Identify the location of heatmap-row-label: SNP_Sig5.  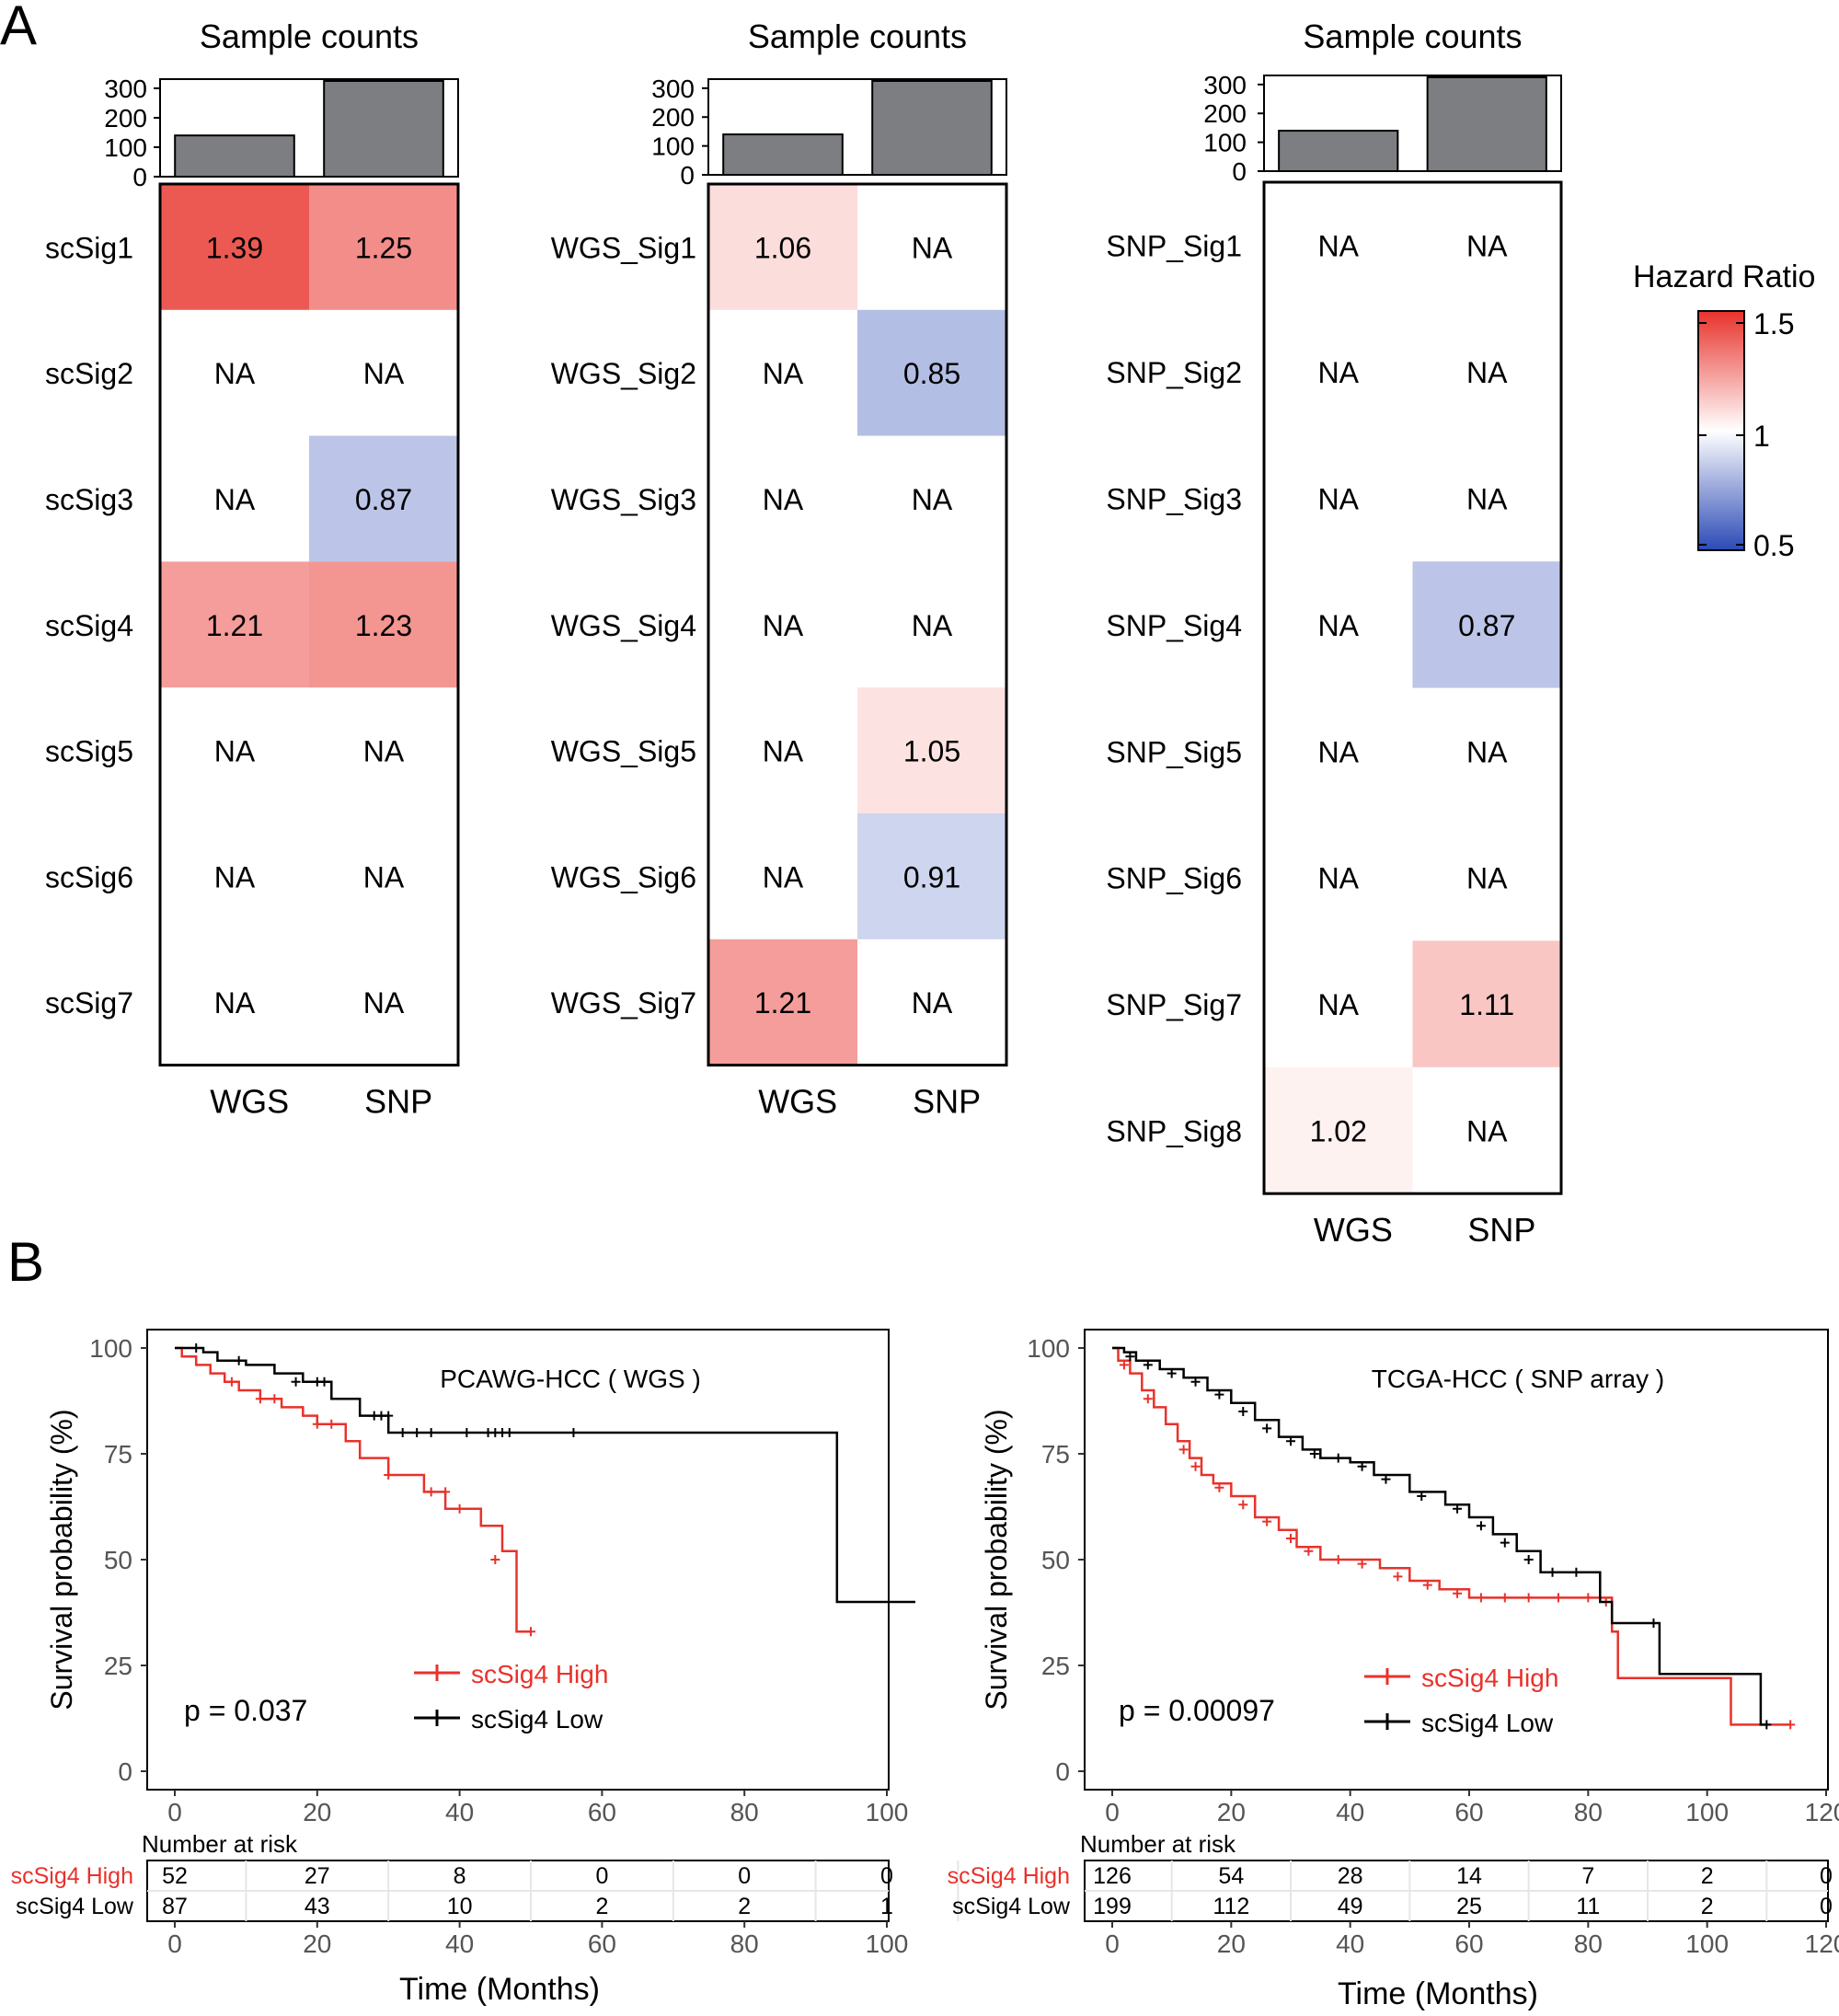
(1174, 751).